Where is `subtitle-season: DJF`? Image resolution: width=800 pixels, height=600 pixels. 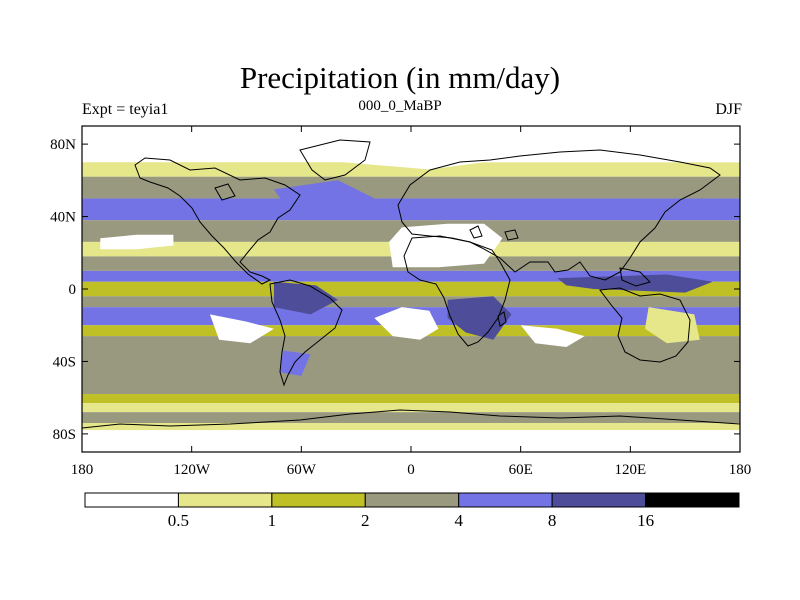
subtitle-season: DJF is located at coordinates (728, 109).